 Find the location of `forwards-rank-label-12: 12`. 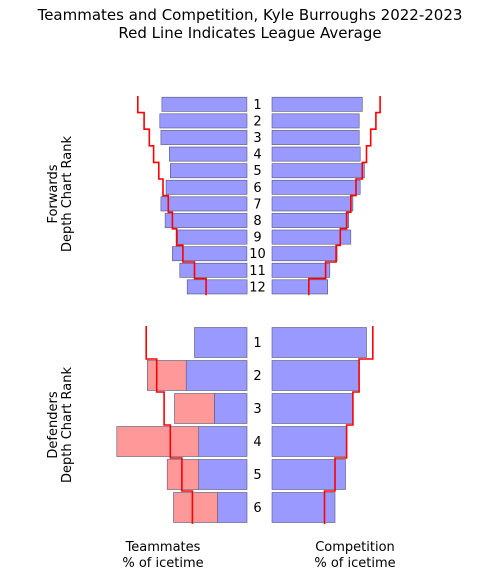

forwards-rank-label-12: 12 is located at coordinates (257, 287).